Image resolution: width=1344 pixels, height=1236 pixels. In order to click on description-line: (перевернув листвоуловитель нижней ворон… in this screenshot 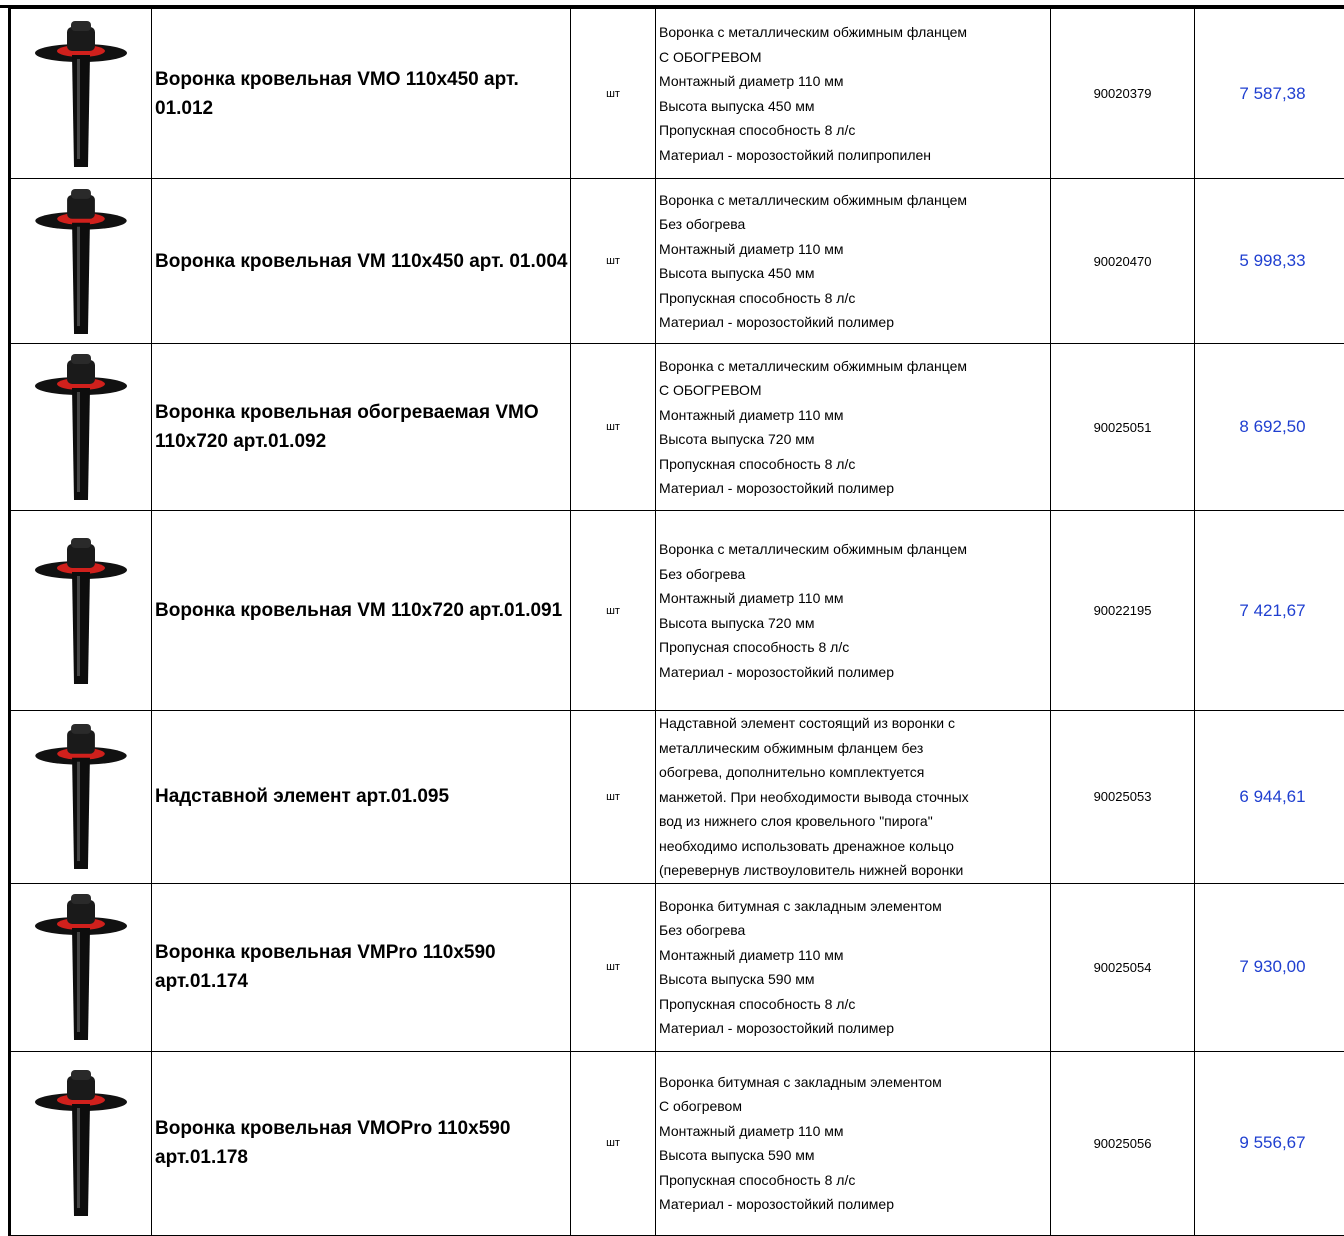, I will do `click(854, 870)`.